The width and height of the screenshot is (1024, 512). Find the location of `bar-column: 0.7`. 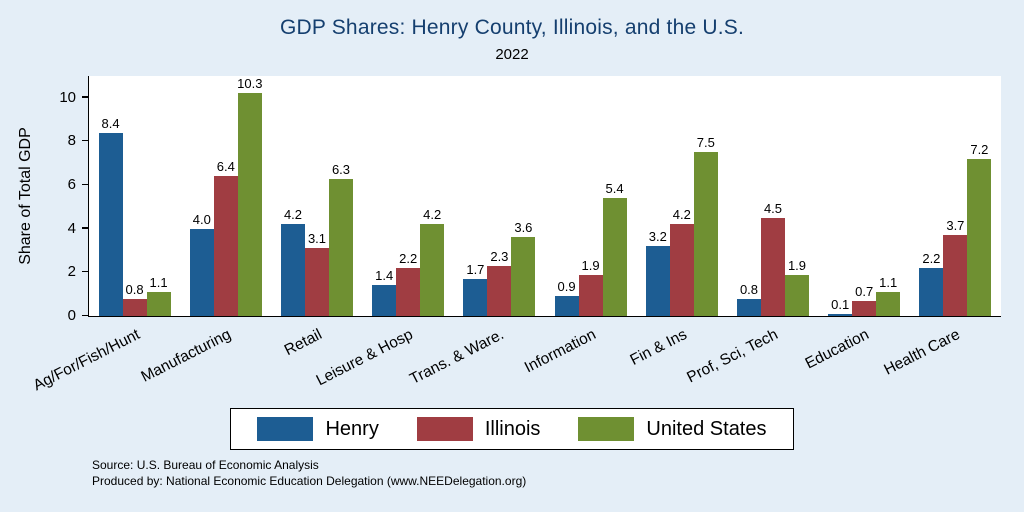

bar-column: 0.7 is located at coordinates (864, 196).